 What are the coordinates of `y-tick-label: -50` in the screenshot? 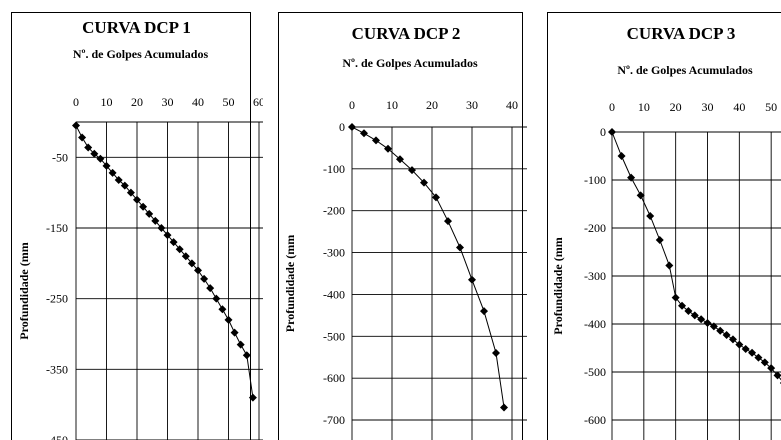 It's located at (60, 157).